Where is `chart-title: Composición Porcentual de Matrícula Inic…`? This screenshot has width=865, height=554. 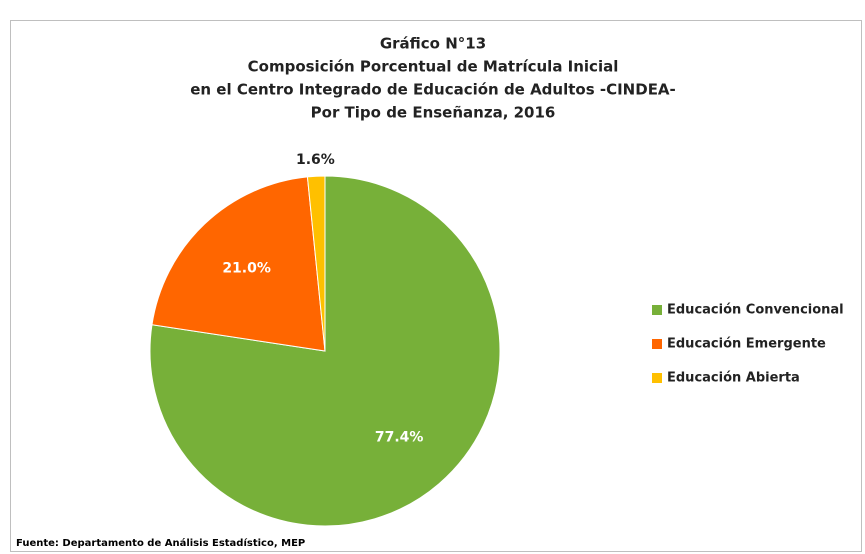
chart-title: Composición Porcentual de Matrícula Inic… is located at coordinates (433, 67).